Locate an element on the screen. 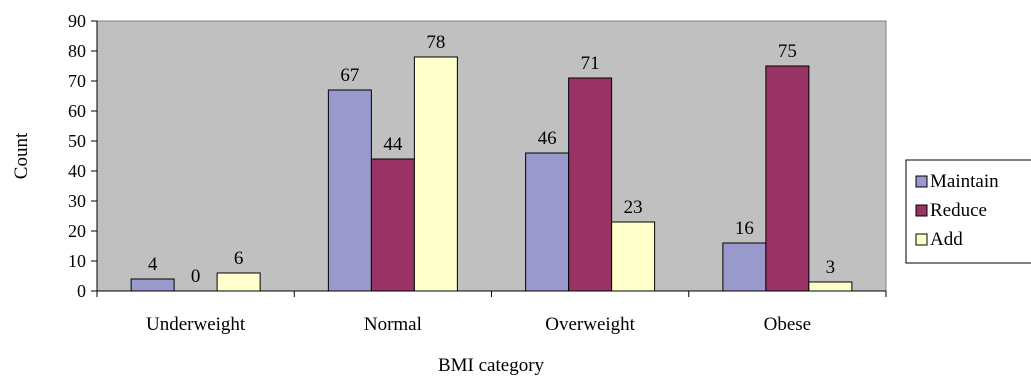  legend: Maintain Reduce Add is located at coordinates (968, 211).